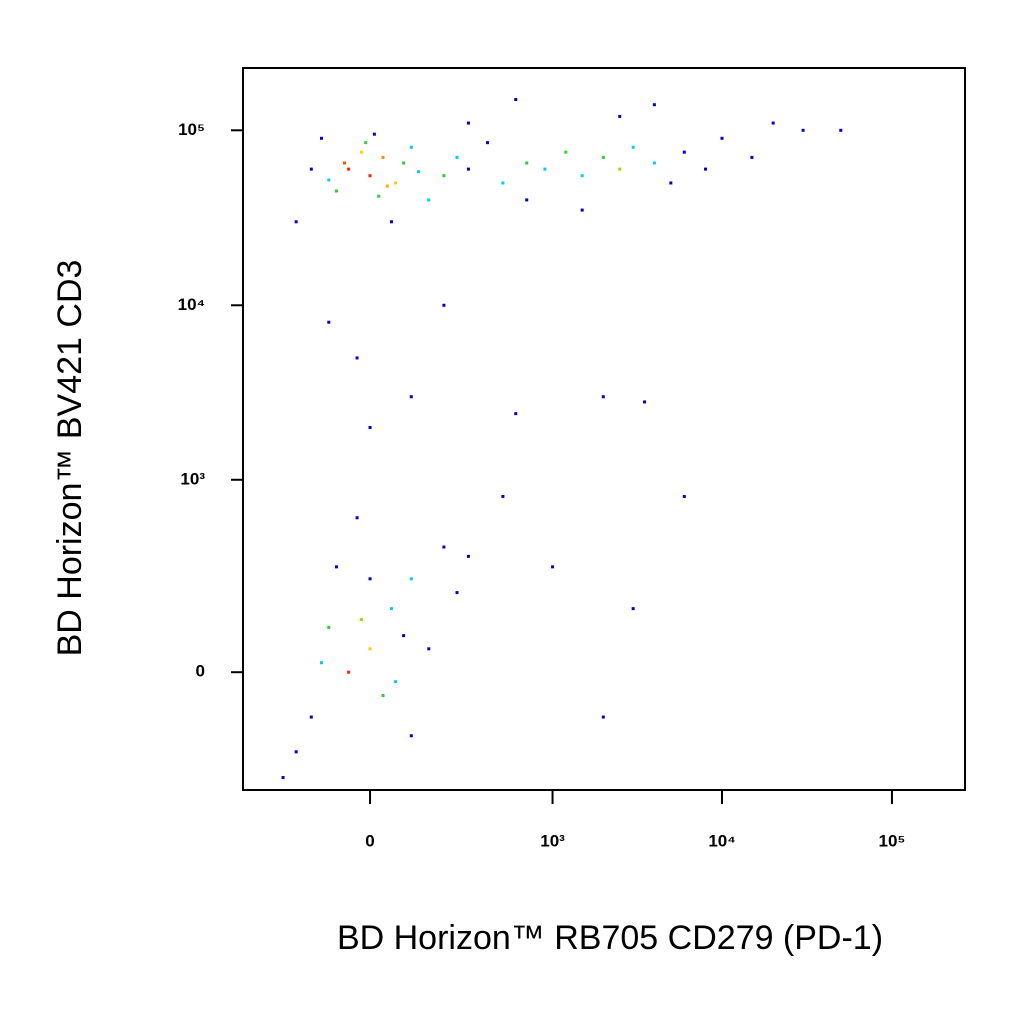 This screenshot has height=1024, width=1024. What do you see at coordinates (721, 840) in the screenshot?
I see `x-tick-label: 10⁴` at bounding box center [721, 840].